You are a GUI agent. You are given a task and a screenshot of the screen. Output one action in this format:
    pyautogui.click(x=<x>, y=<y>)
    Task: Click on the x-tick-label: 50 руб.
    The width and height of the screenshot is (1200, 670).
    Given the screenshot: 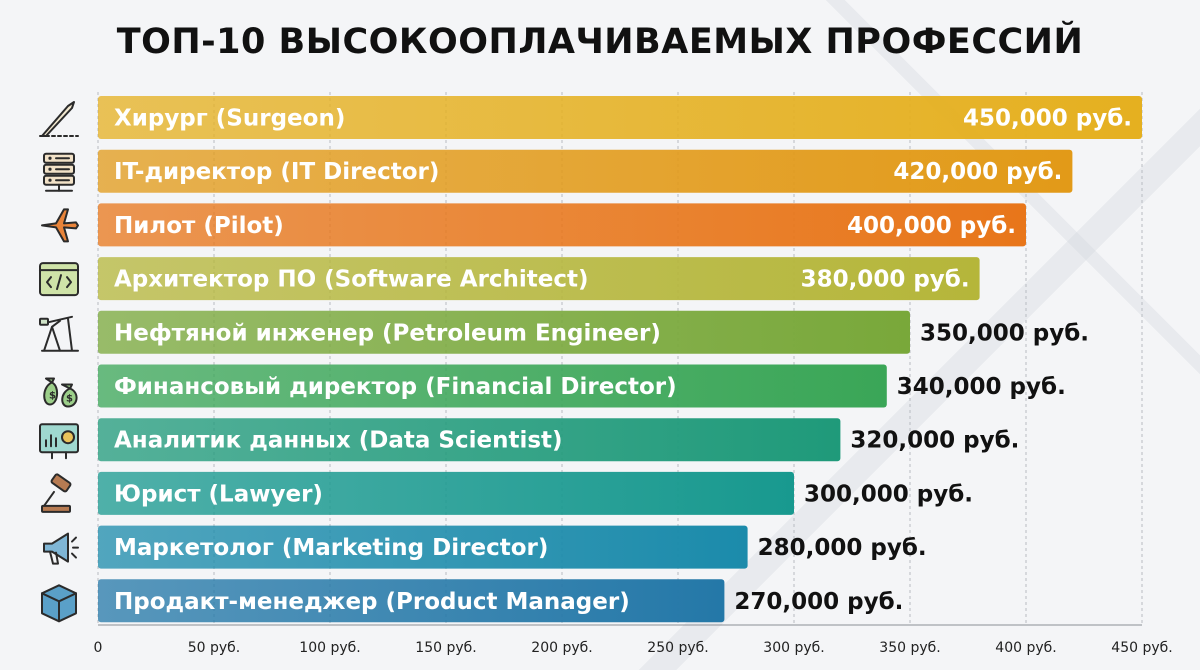 What is the action you would take?
    pyautogui.click(x=214, y=648)
    